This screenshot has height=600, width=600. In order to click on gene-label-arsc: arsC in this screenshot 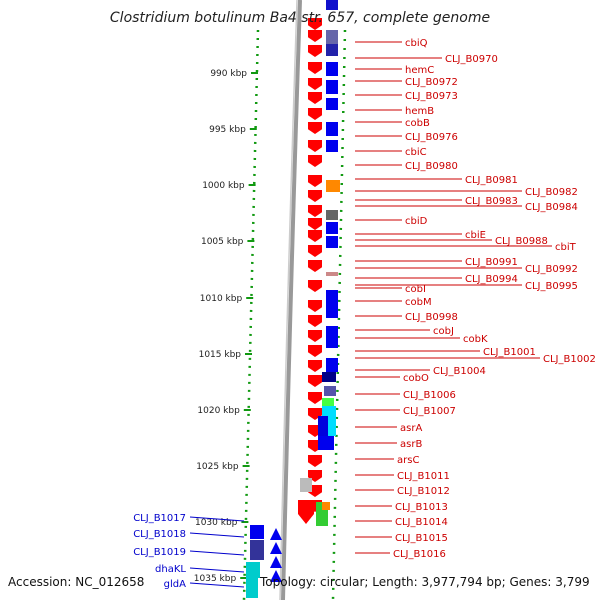, I will do `click(408, 460)`.